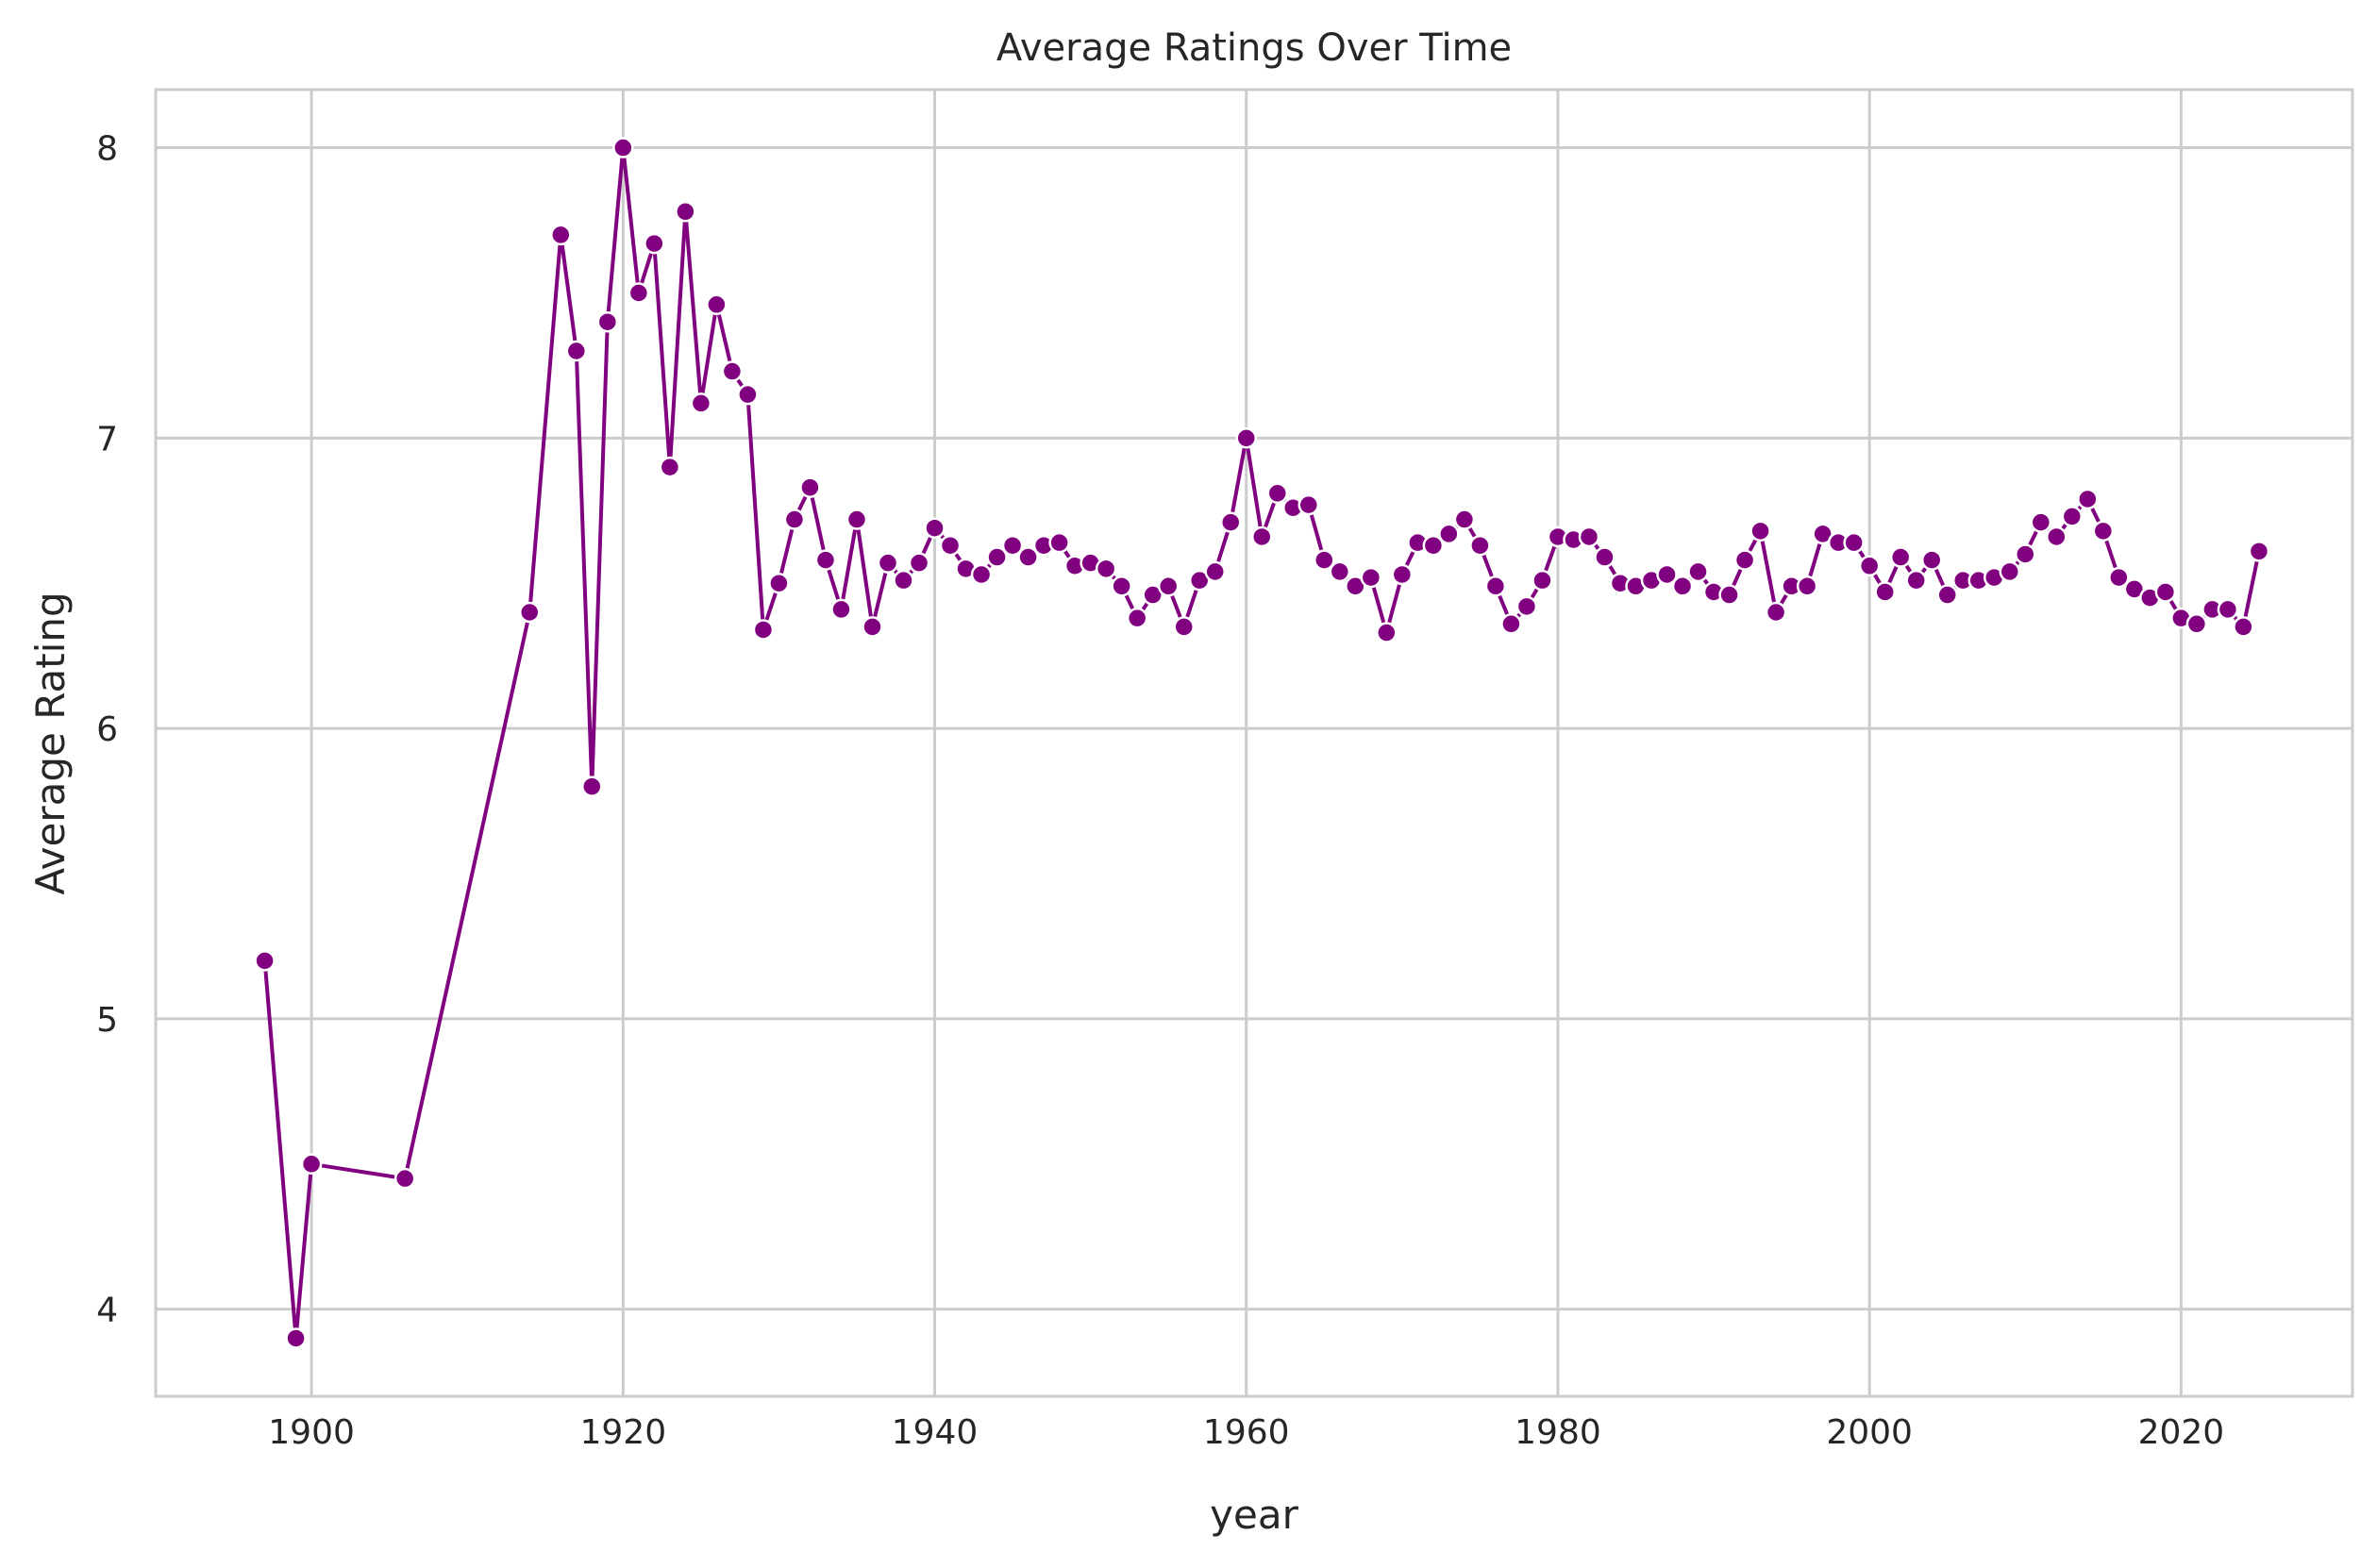  Describe the element at coordinates (1254, 48) in the screenshot. I see `chart-title: Average Ratings Over Time` at that location.